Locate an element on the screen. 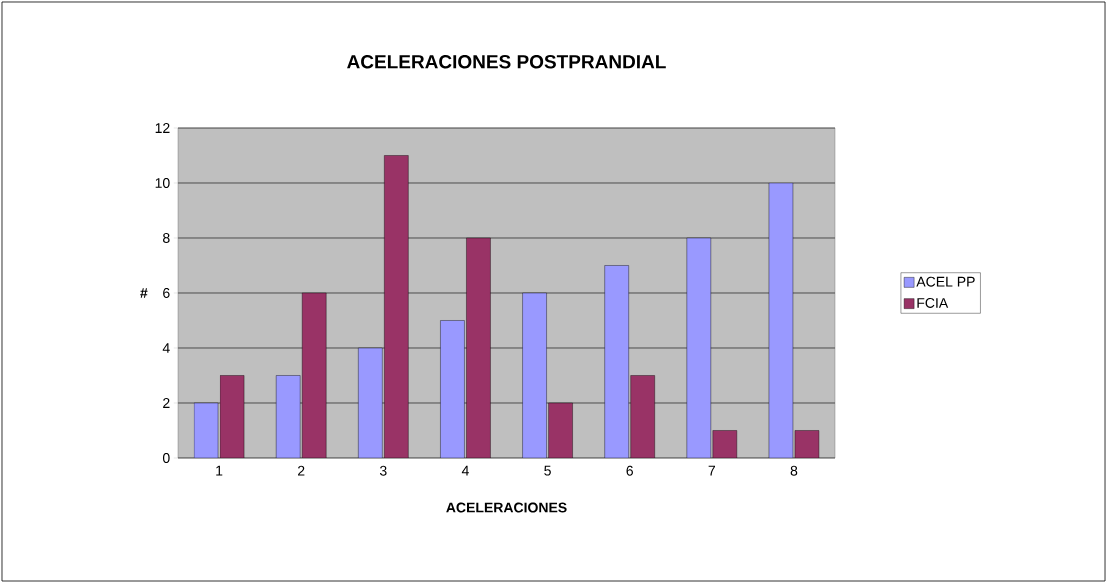 The height and width of the screenshot is (583, 1107). x-tick-label: 2 is located at coordinates (301, 470).